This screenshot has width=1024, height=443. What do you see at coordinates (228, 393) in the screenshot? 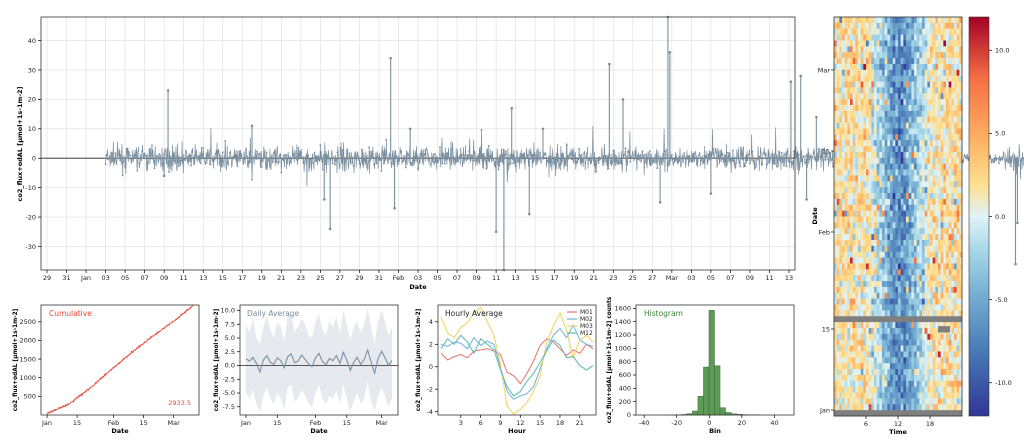
I see `daily-average-y-tick-label: -5.0` at bounding box center [228, 393].